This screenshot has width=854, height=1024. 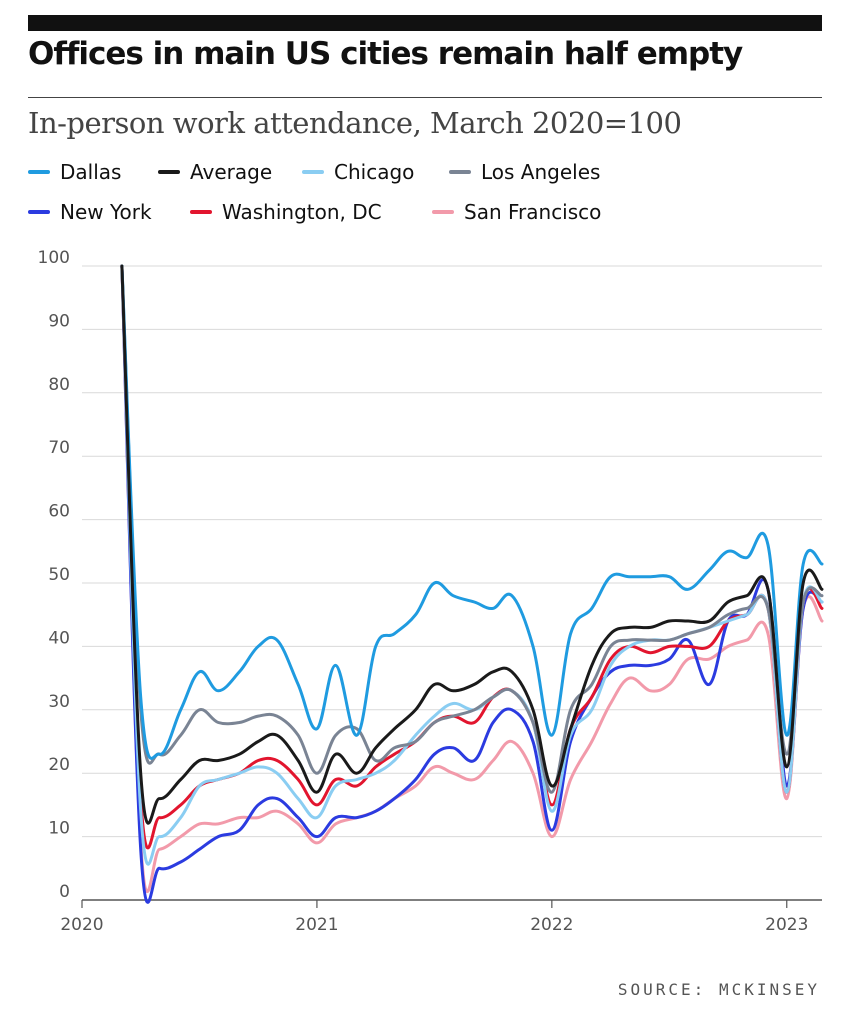 I want to click on legend-swatch-los-angeles, so click(x=460, y=172).